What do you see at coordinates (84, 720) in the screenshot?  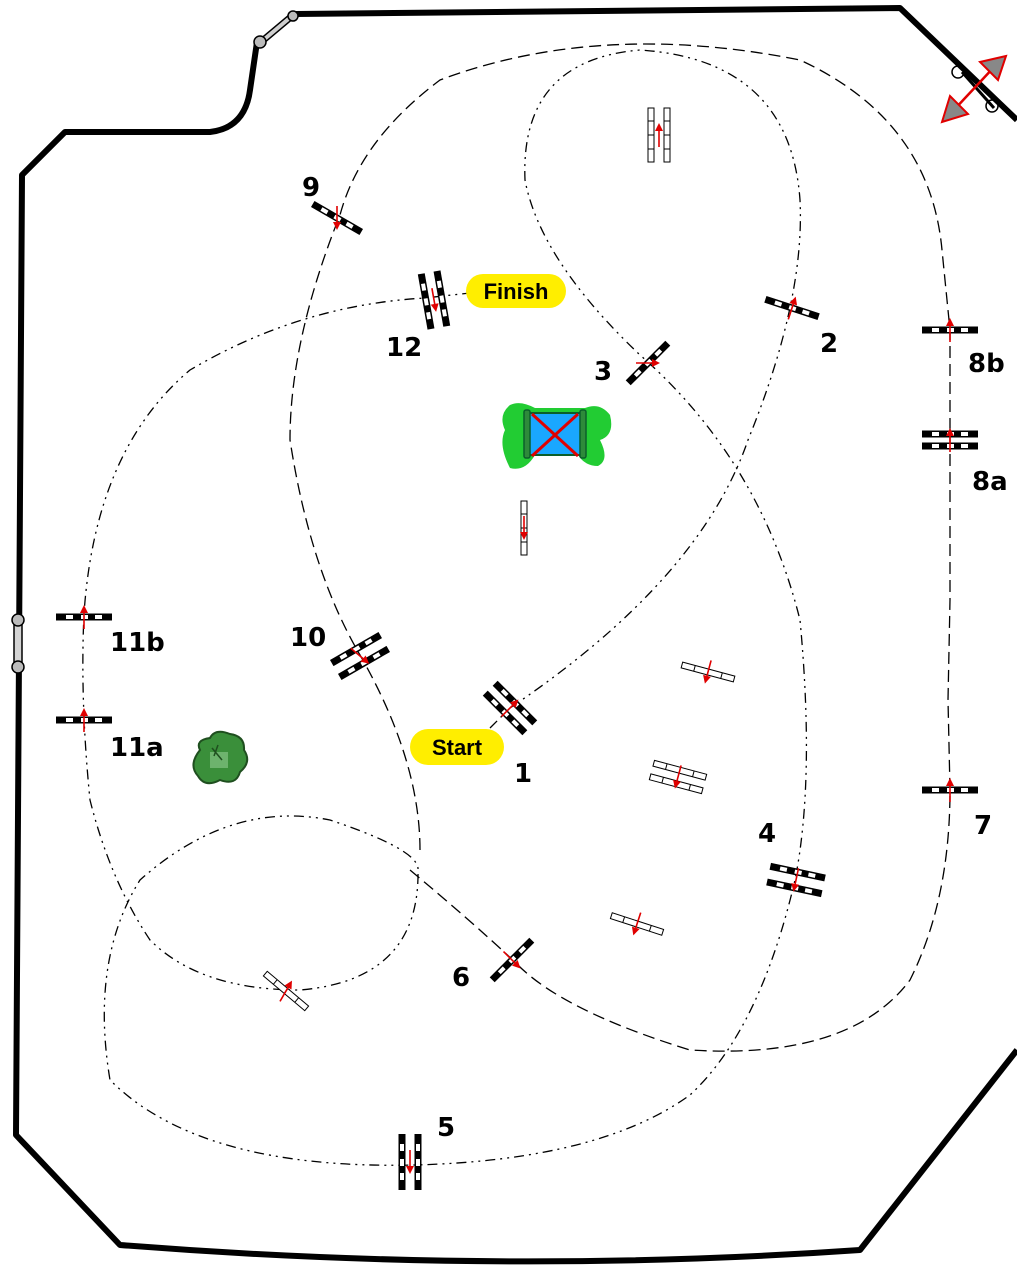 I see `jump-11a` at bounding box center [84, 720].